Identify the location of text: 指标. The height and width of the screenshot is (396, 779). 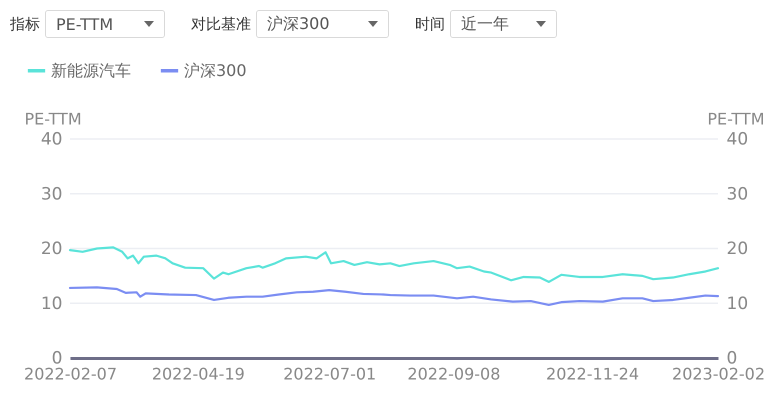
(25, 24).